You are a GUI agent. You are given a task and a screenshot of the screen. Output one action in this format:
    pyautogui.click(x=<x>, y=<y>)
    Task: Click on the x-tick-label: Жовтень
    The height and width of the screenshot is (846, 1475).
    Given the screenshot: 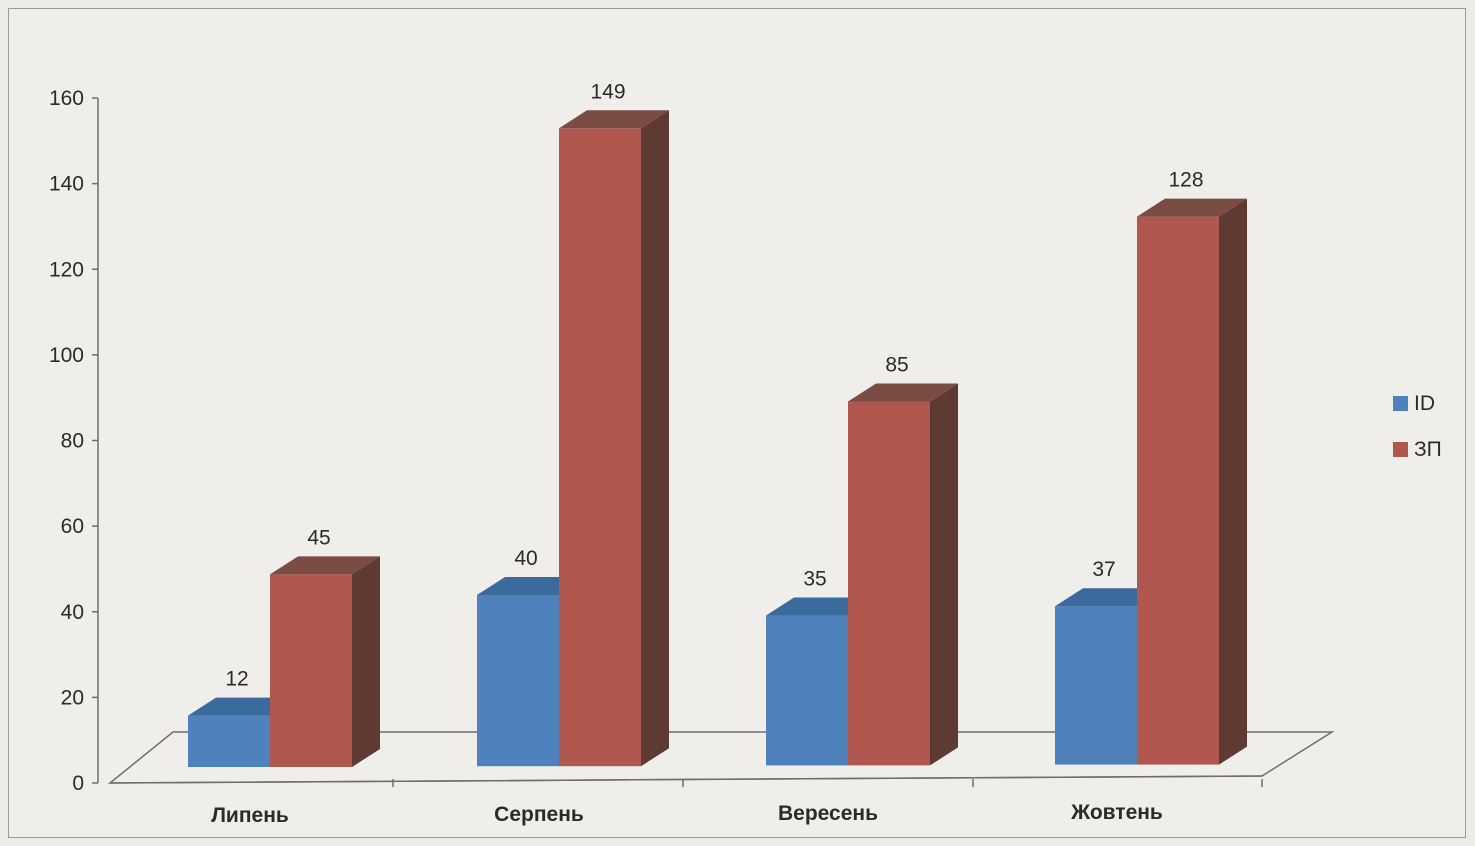 What is the action you would take?
    pyautogui.click(x=1116, y=812)
    